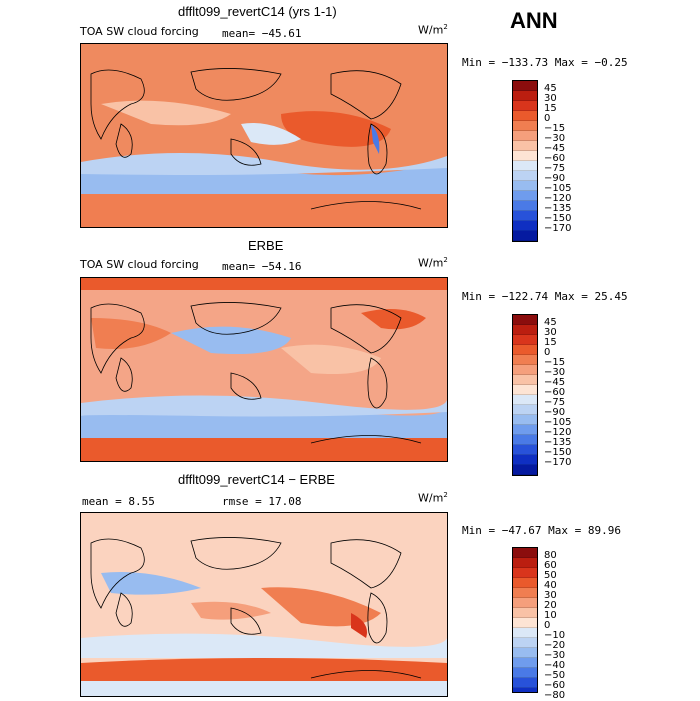 The width and height of the screenshot is (700, 701). I want to click on colorbar-tick-label: 80, so click(550, 555).